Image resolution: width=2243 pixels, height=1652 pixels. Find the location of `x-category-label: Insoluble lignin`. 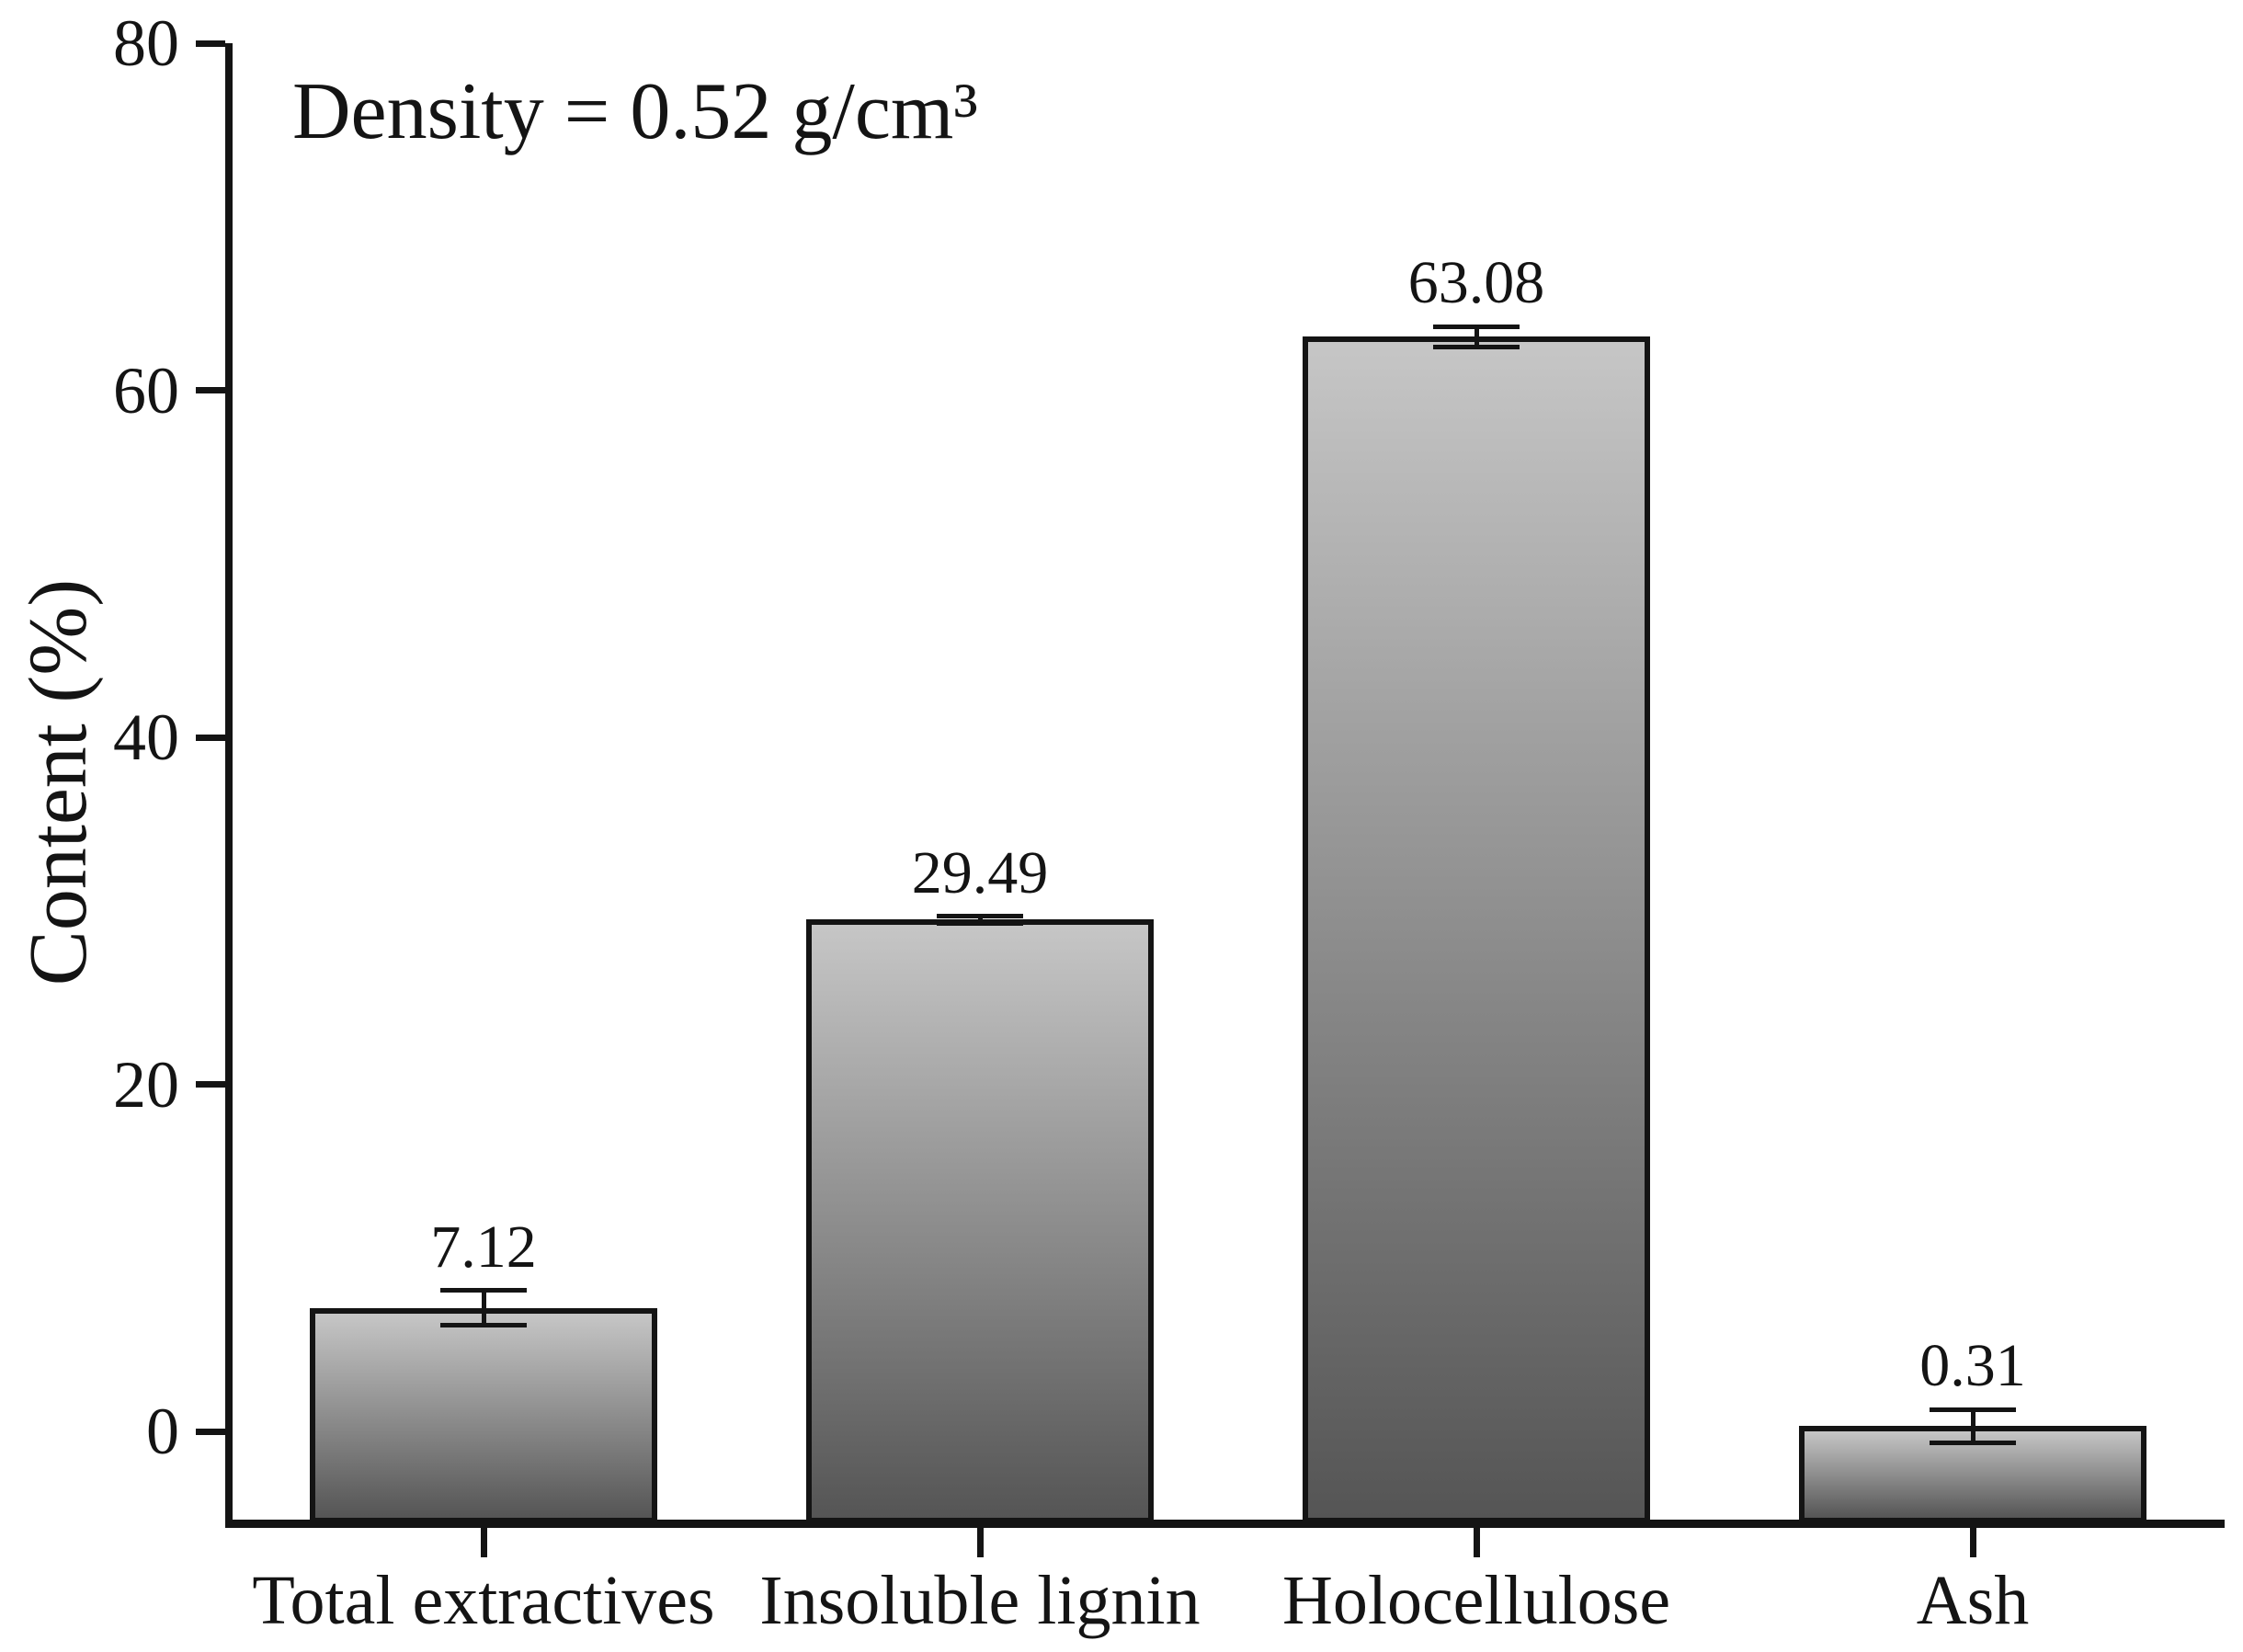

x-category-label: Insoluble lignin is located at coordinates (980, 1601).